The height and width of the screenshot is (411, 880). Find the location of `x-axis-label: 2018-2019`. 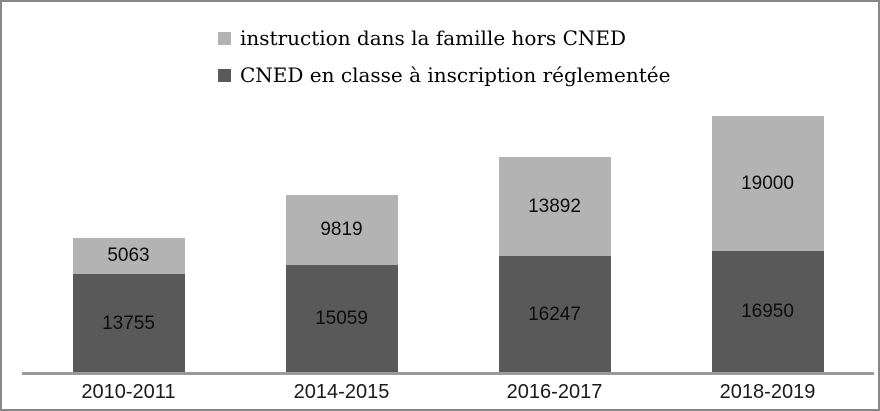

x-axis-label: 2018-2019 is located at coordinates (767, 392).